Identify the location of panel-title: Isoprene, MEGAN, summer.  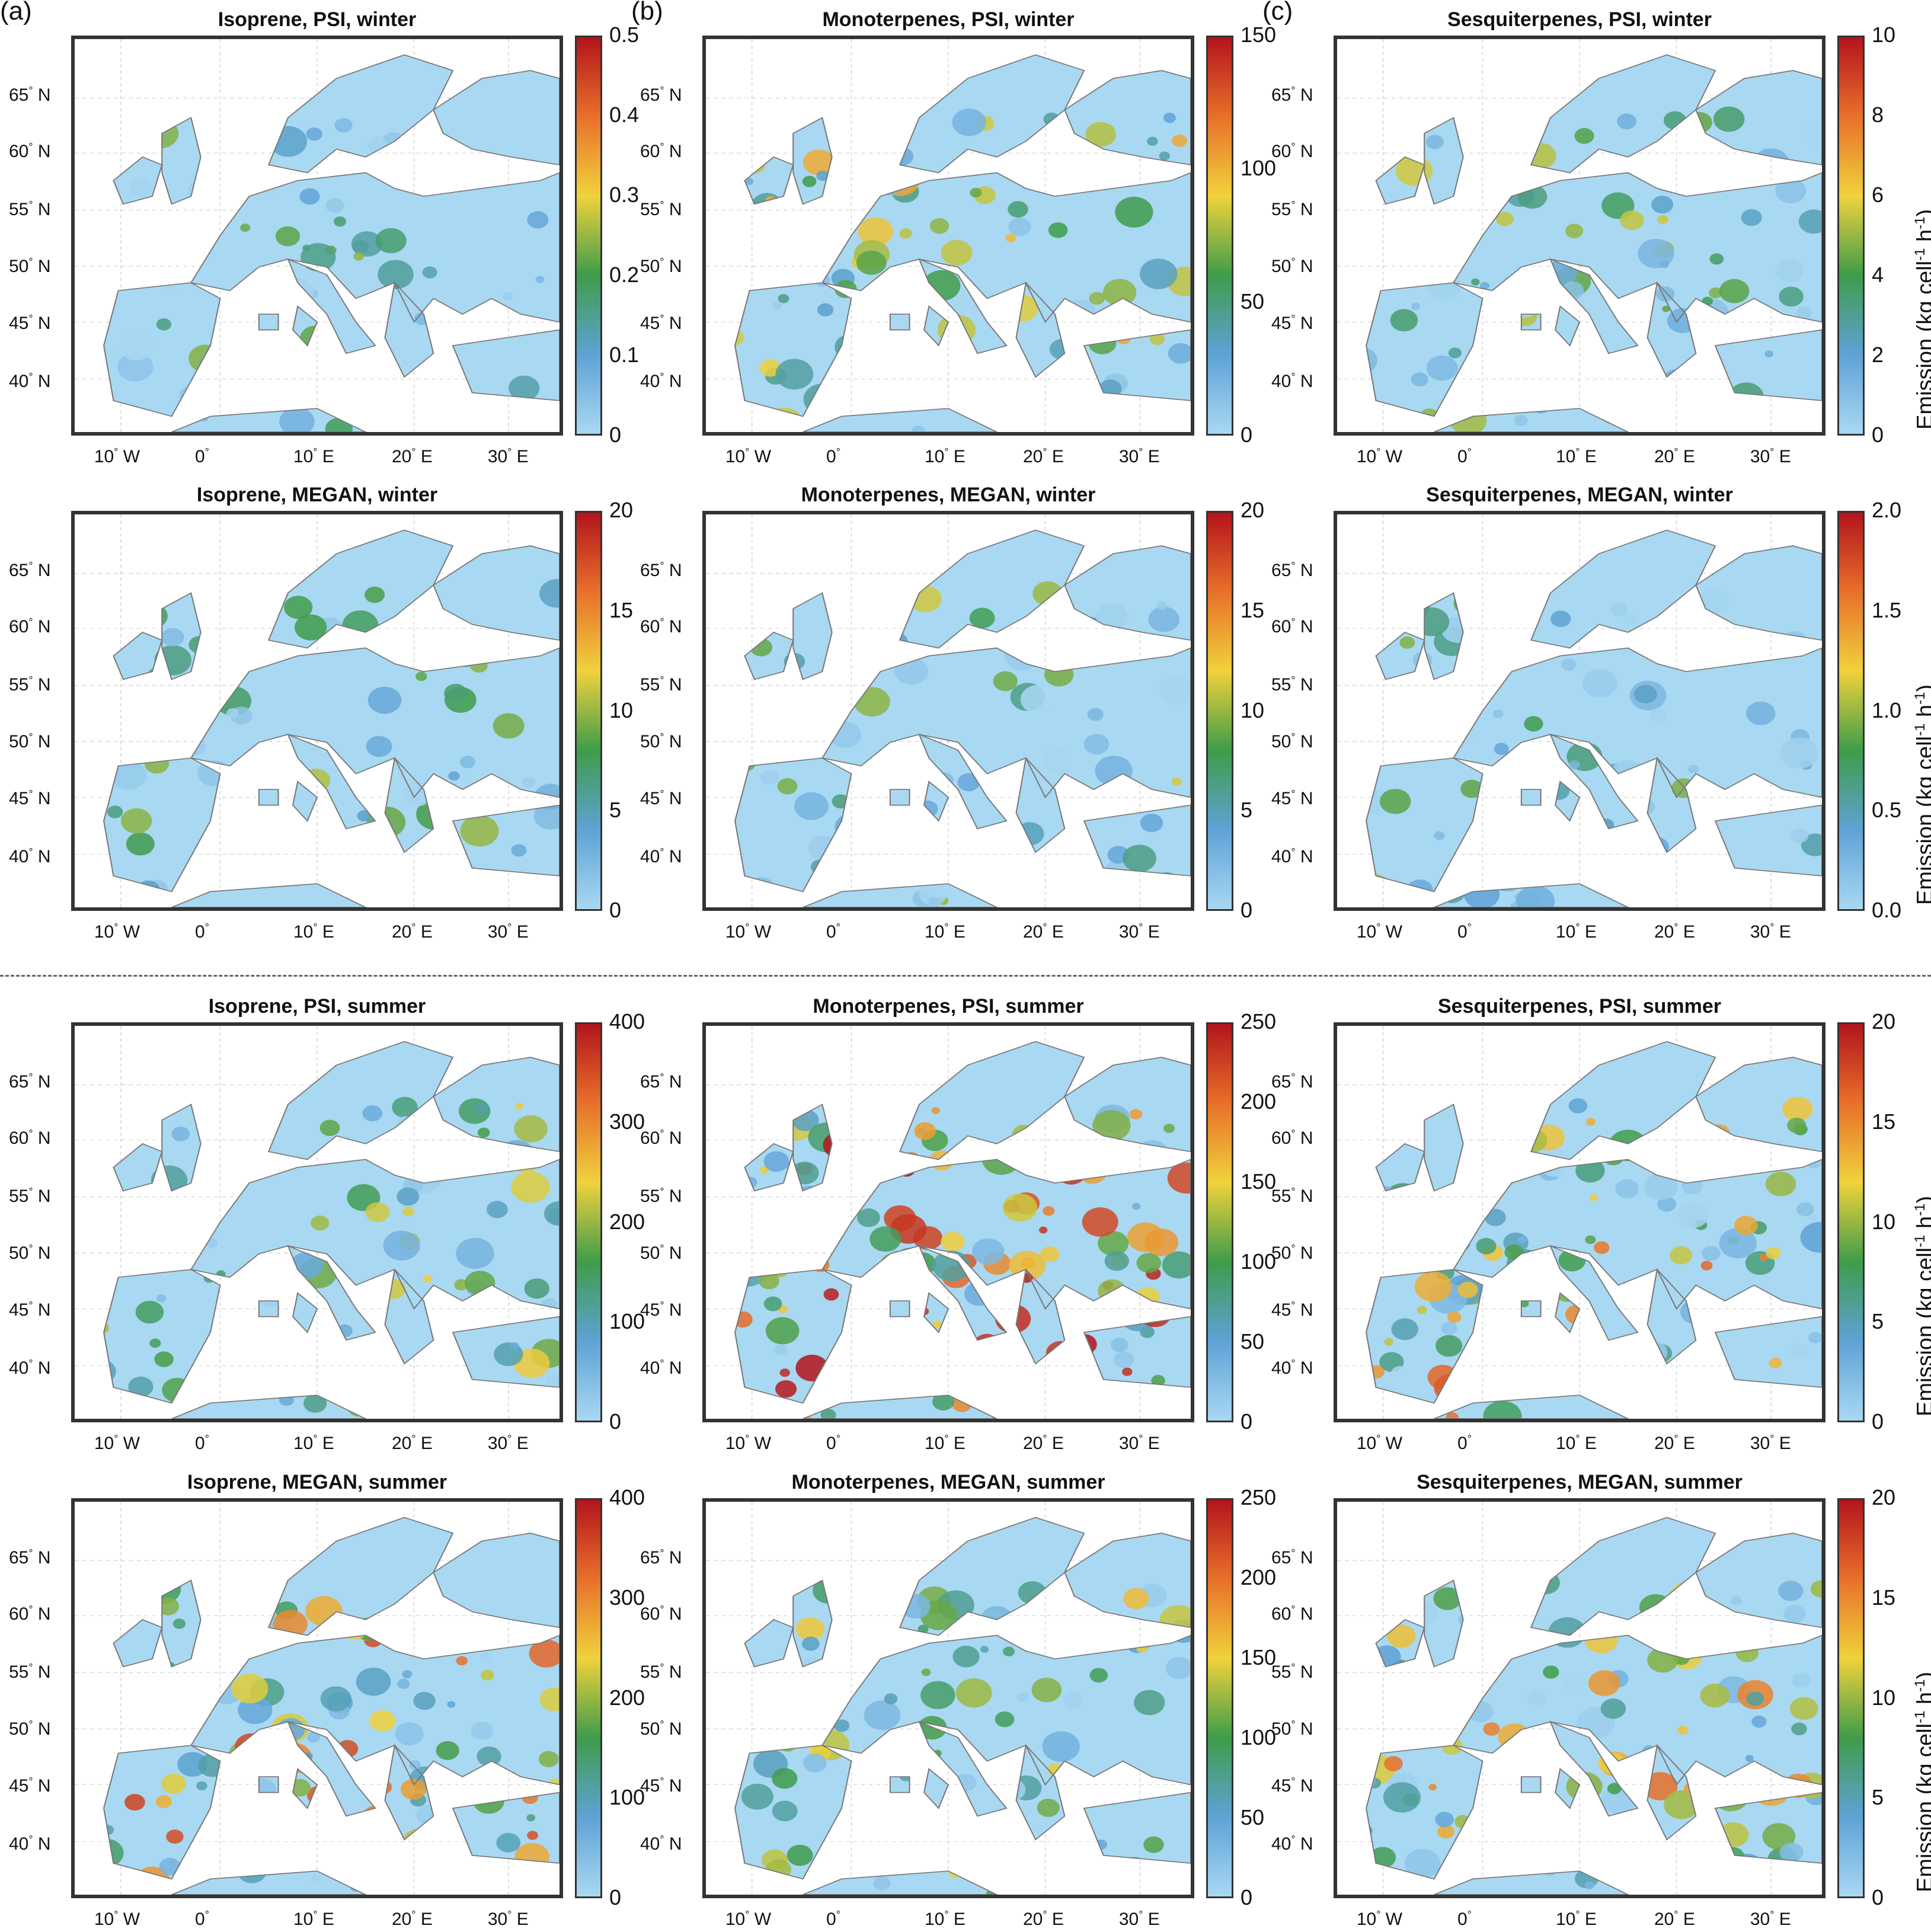
(317, 1482).